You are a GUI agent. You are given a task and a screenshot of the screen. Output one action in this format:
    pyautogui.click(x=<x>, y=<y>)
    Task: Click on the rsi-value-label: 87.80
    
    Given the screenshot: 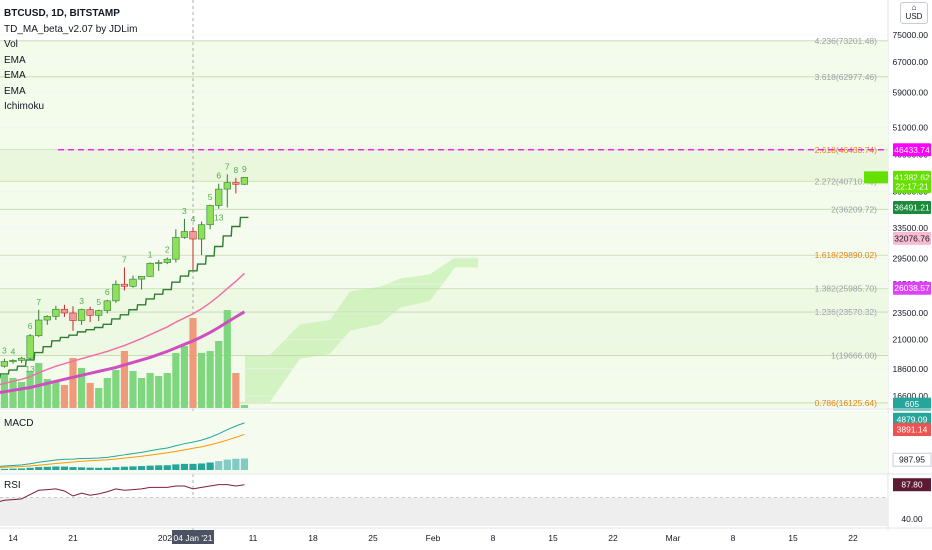 What is the action you would take?
    pyautogui.click(x=912, y=485)
    